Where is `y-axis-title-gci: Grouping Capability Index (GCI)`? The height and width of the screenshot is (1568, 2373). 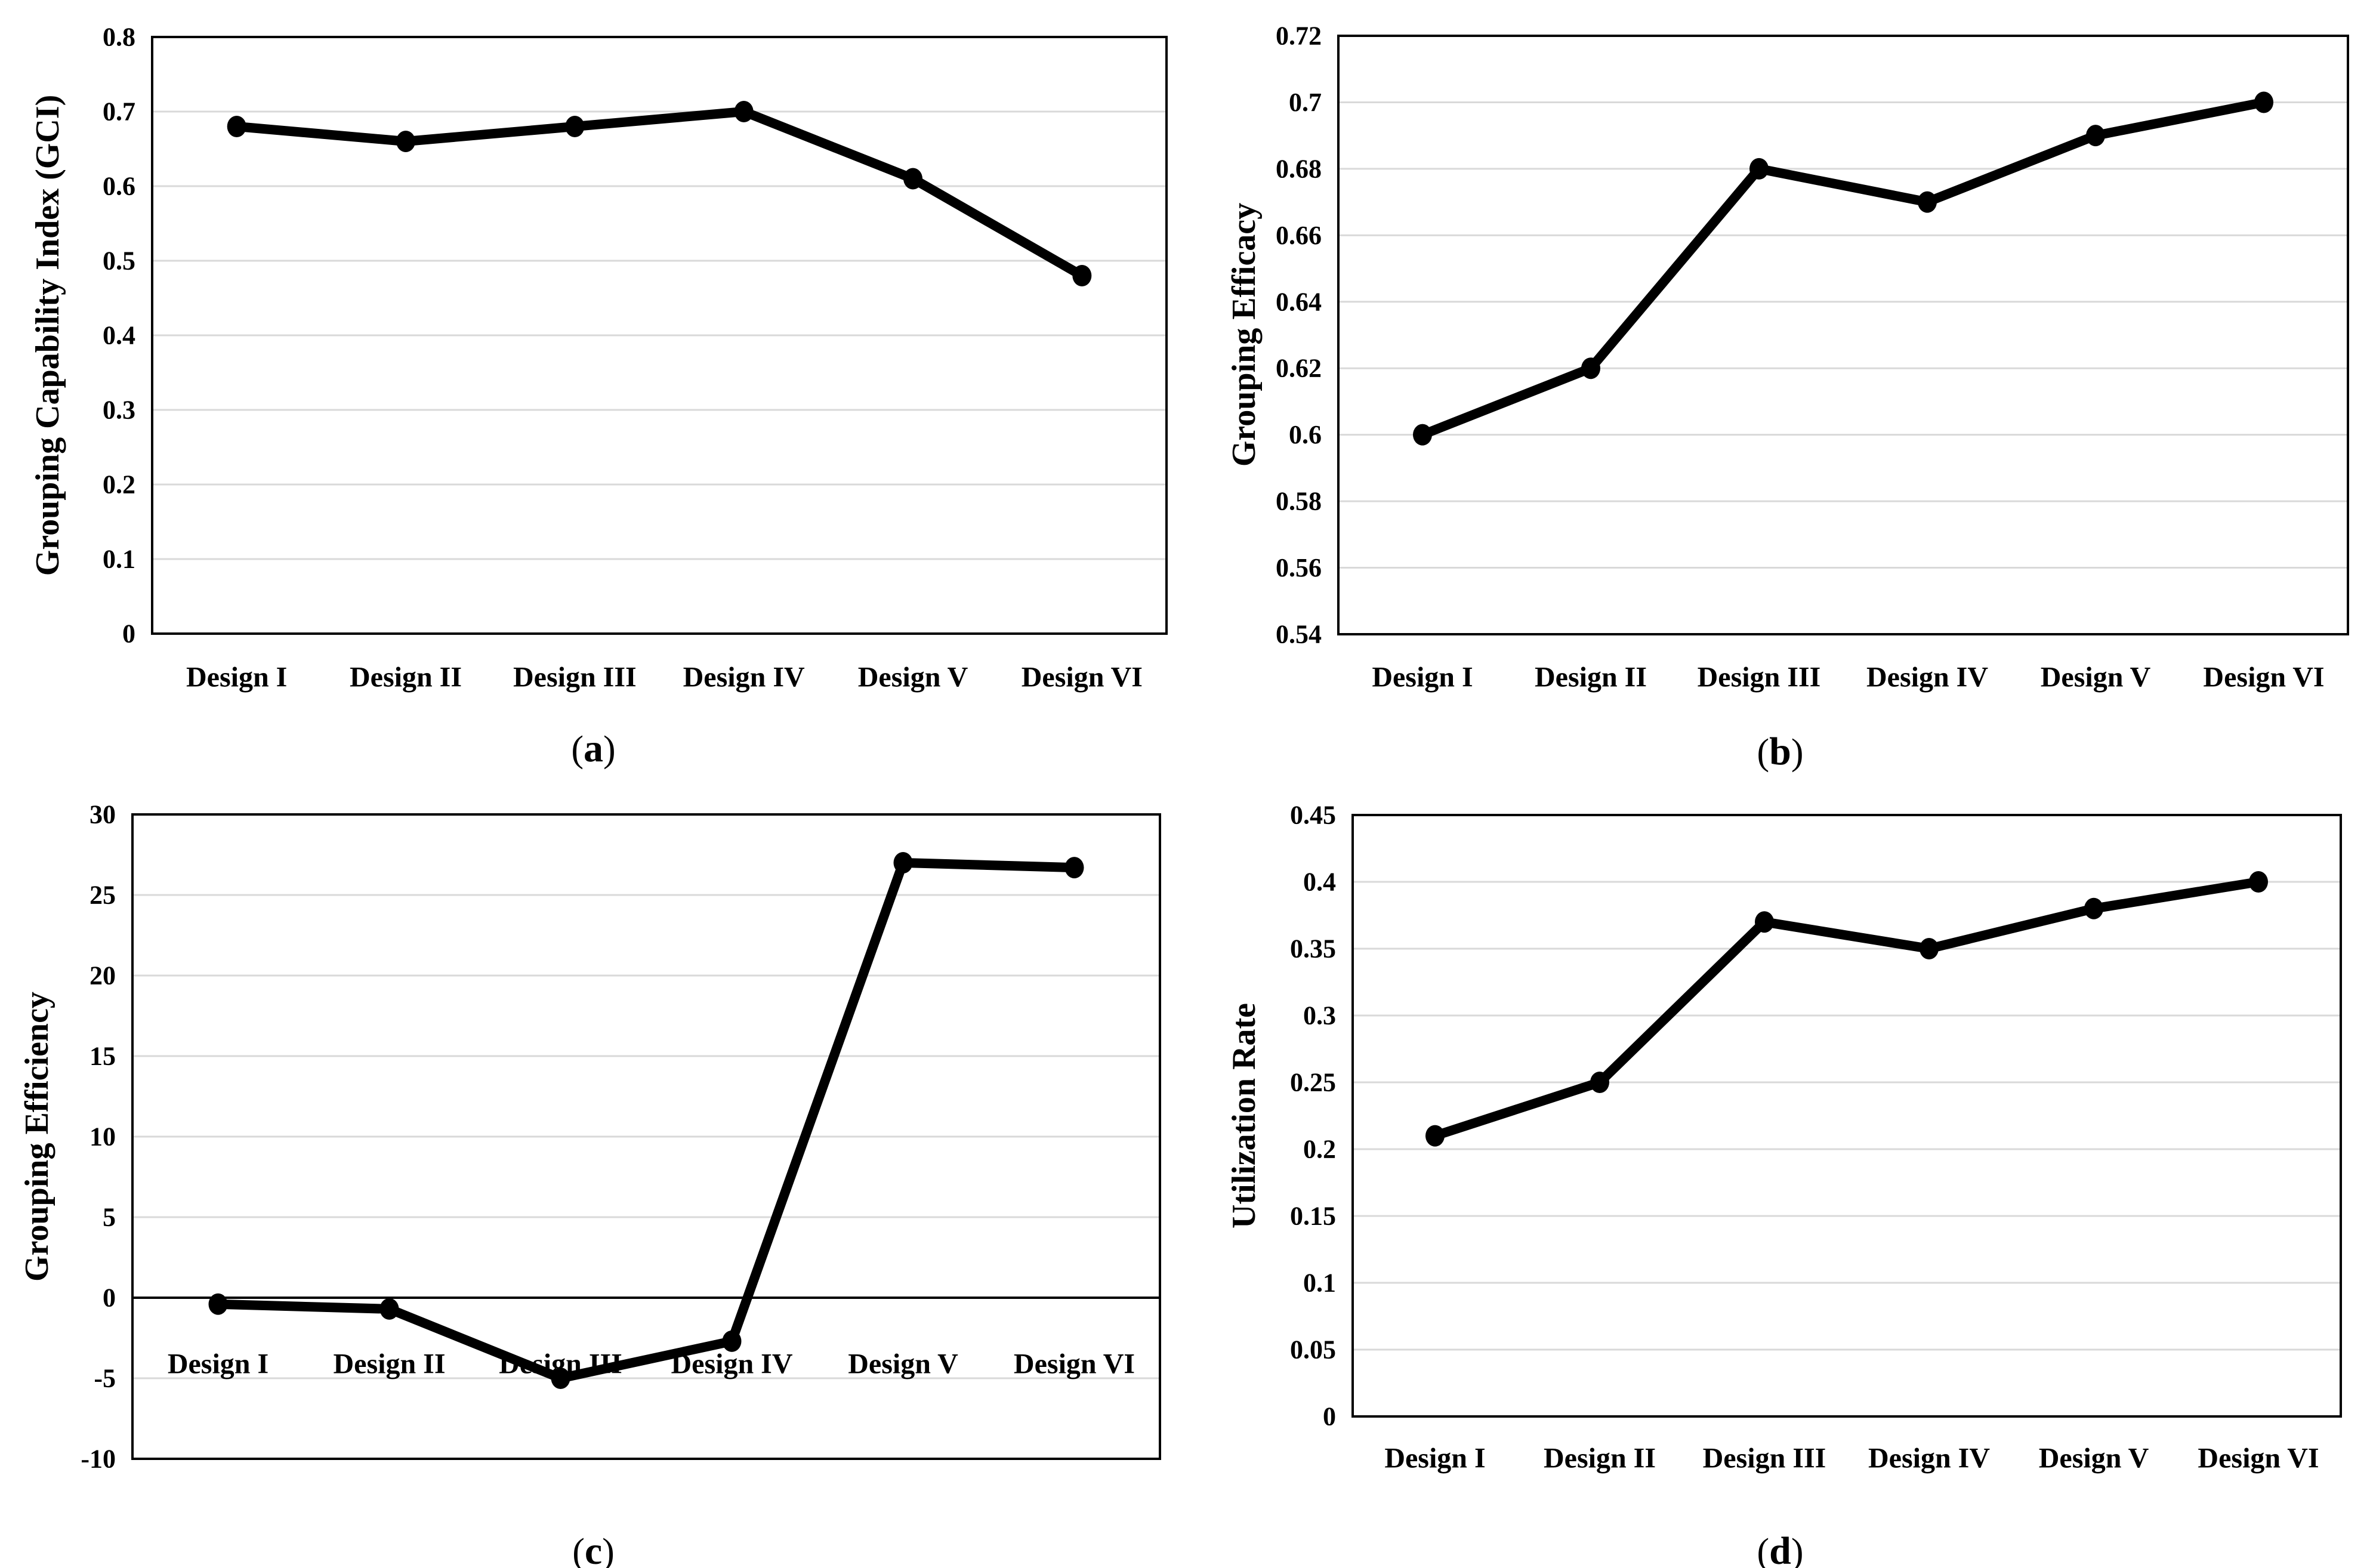
y-axis-title-gci: Grouping Capability Index (GCI) is located at coordinates (47, 335).